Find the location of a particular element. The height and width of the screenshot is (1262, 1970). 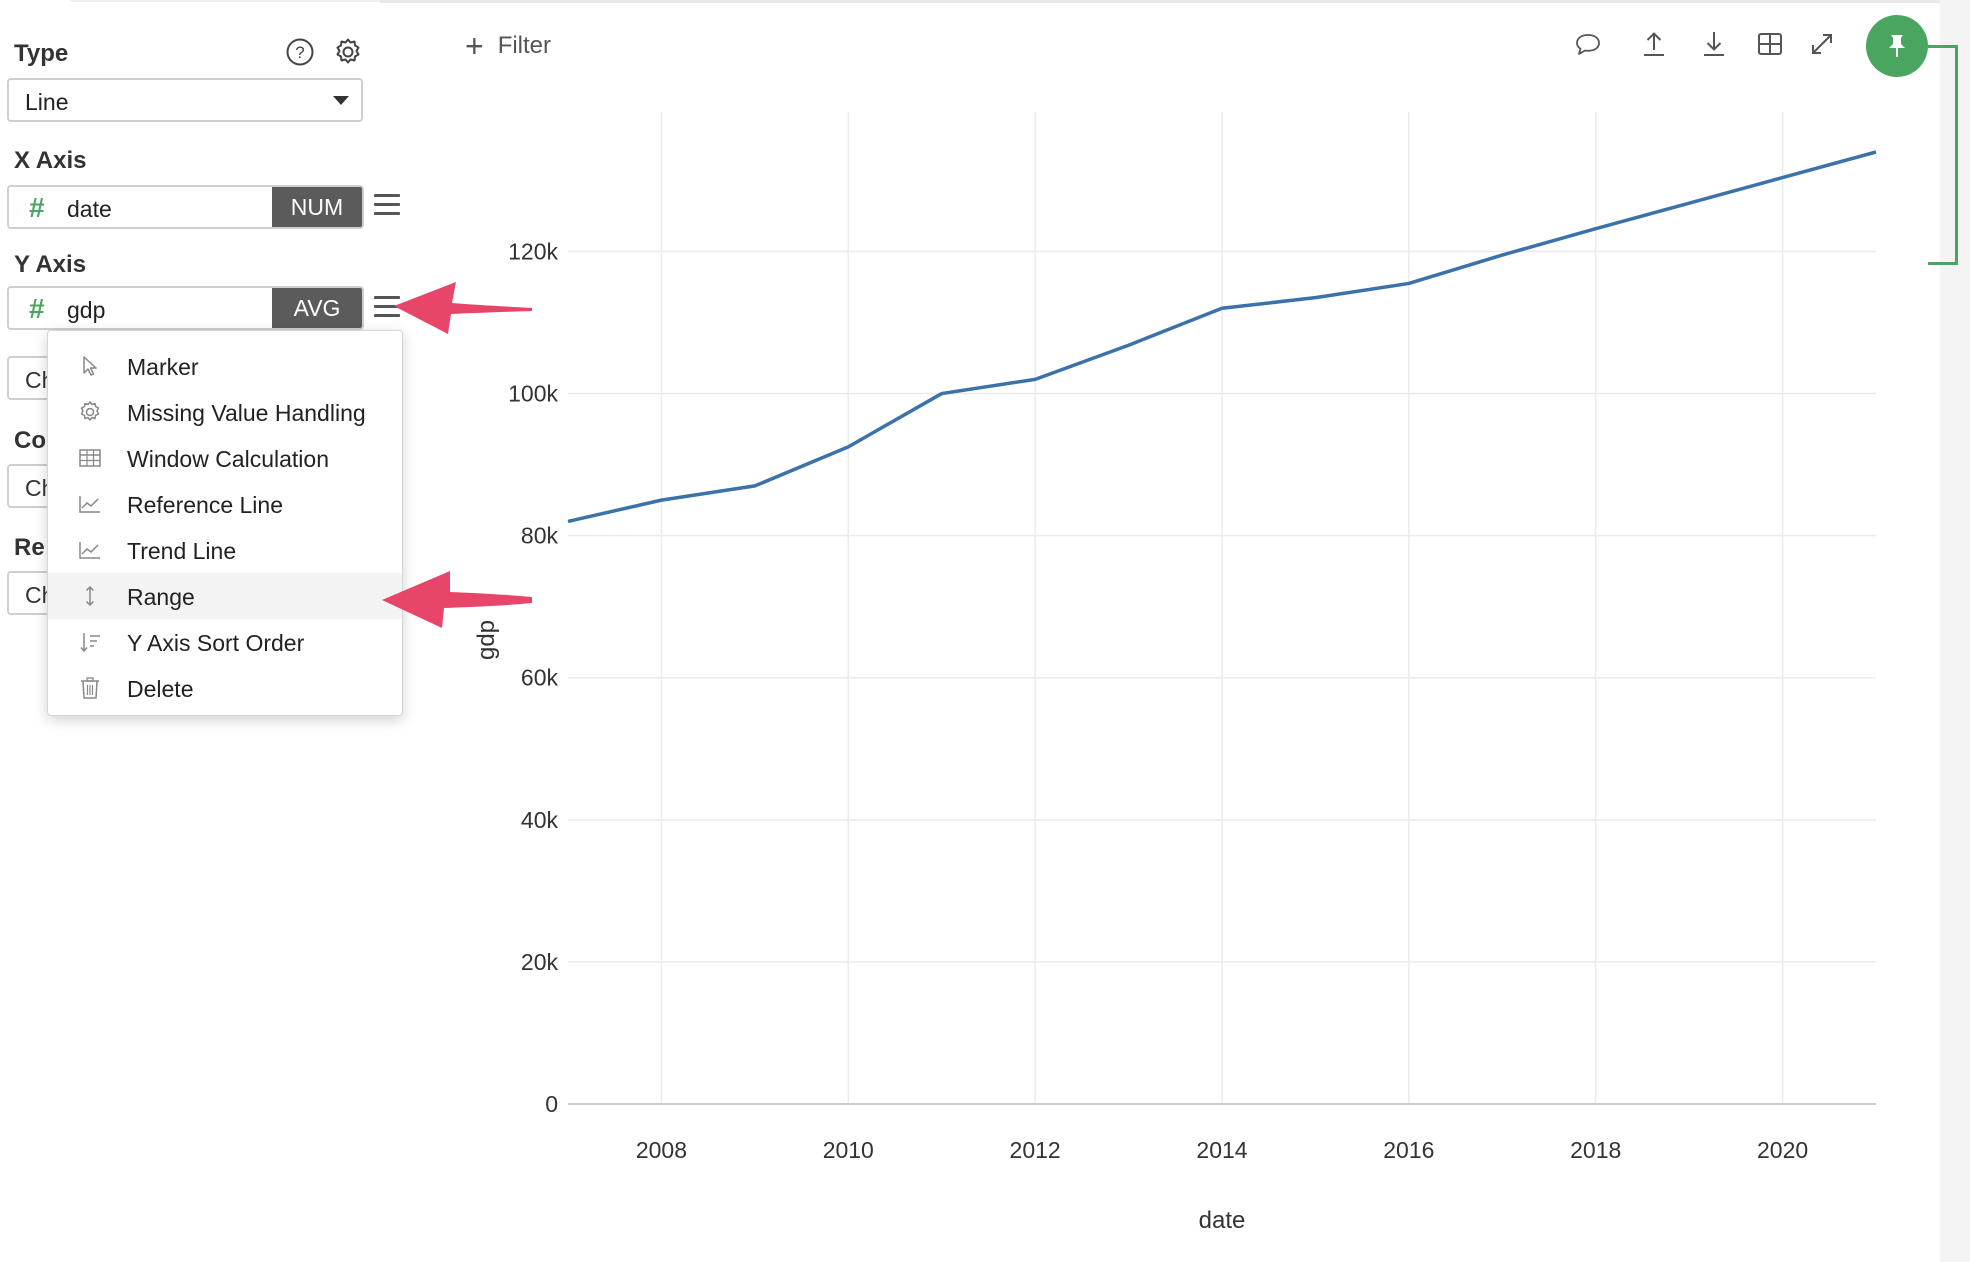

y-field-name: gdp is located at coordinates (86, 310).